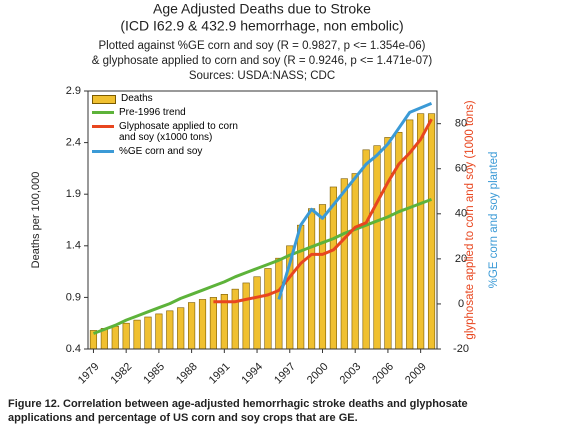 Image resolution: width=580 pixels, height=430 pixels. Describe the element at coordinates (416, 374) in the screenshot. I see `x-tick-label: 2009` at that location.